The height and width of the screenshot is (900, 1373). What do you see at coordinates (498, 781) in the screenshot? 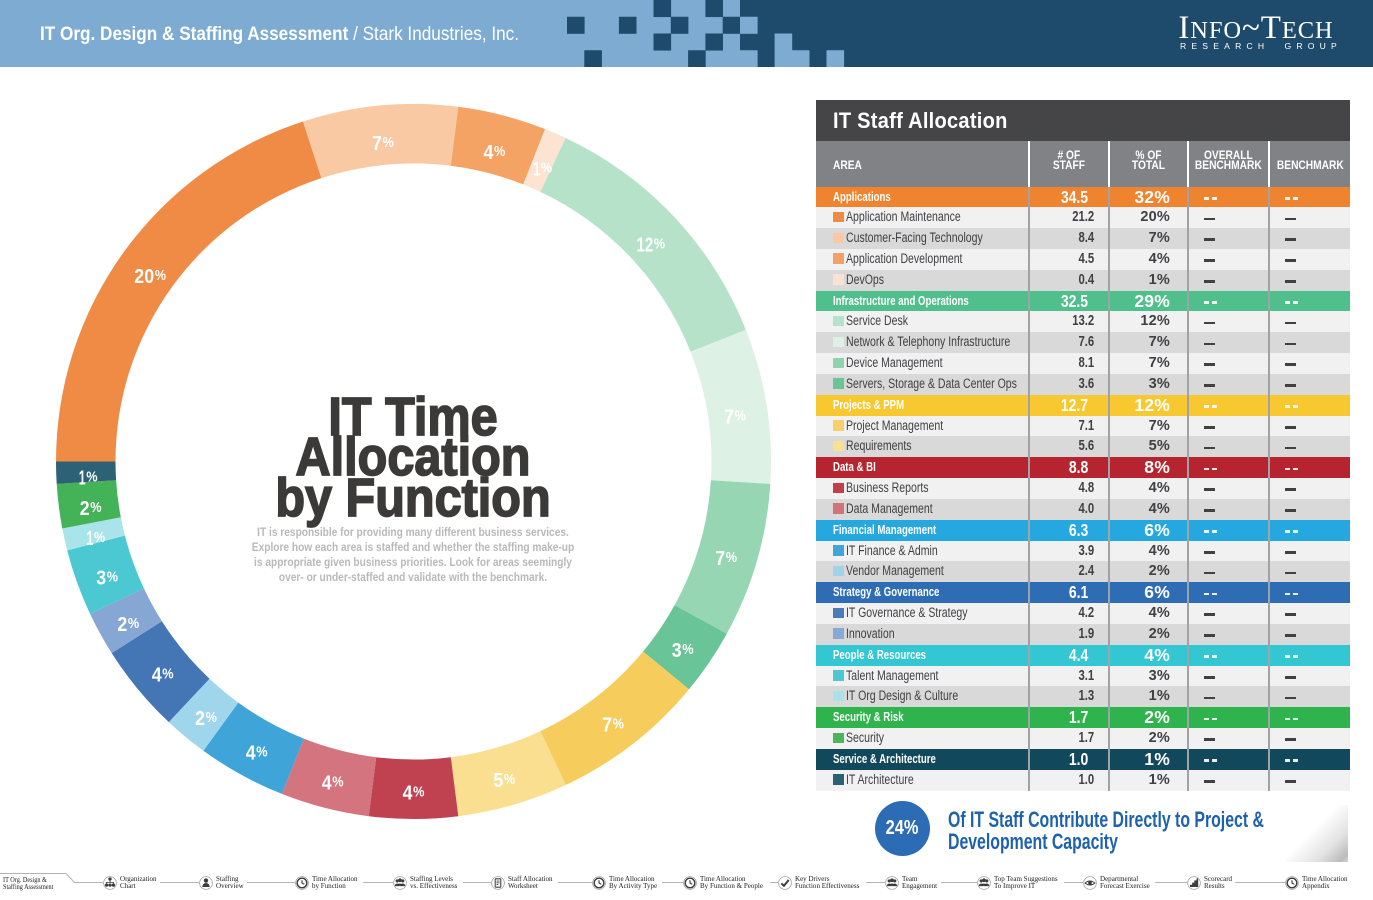
I see `svg-text: 5` at bounding box center [498, 781].